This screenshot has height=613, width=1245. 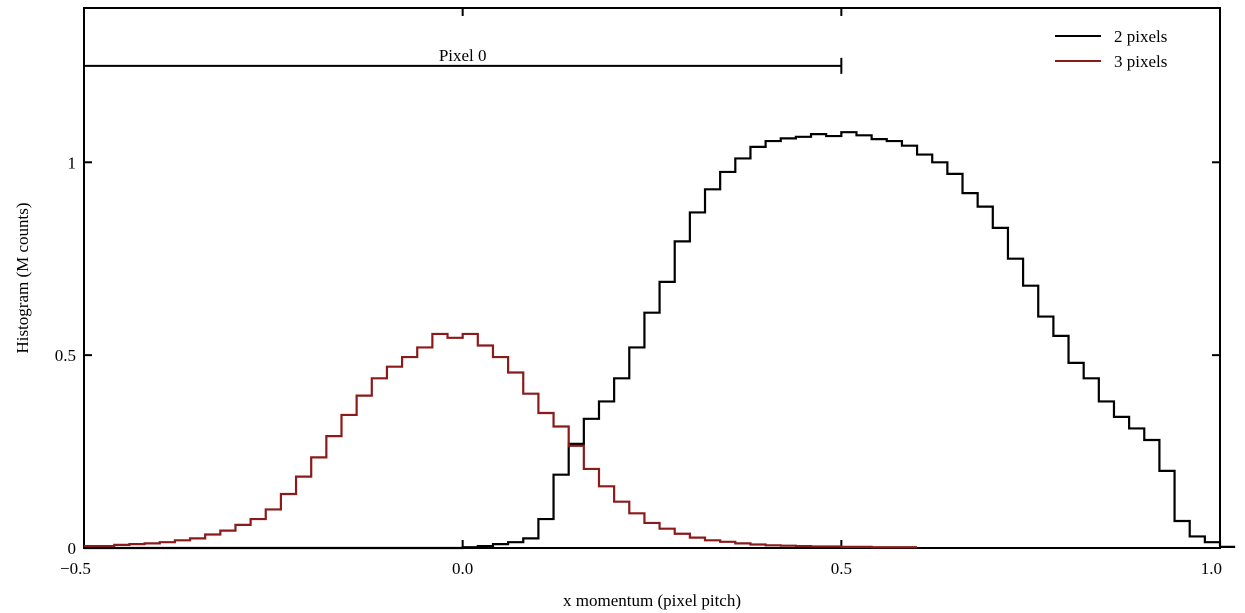 I want to click on x-tick-label: 0.0, so click(x=462, y=568).